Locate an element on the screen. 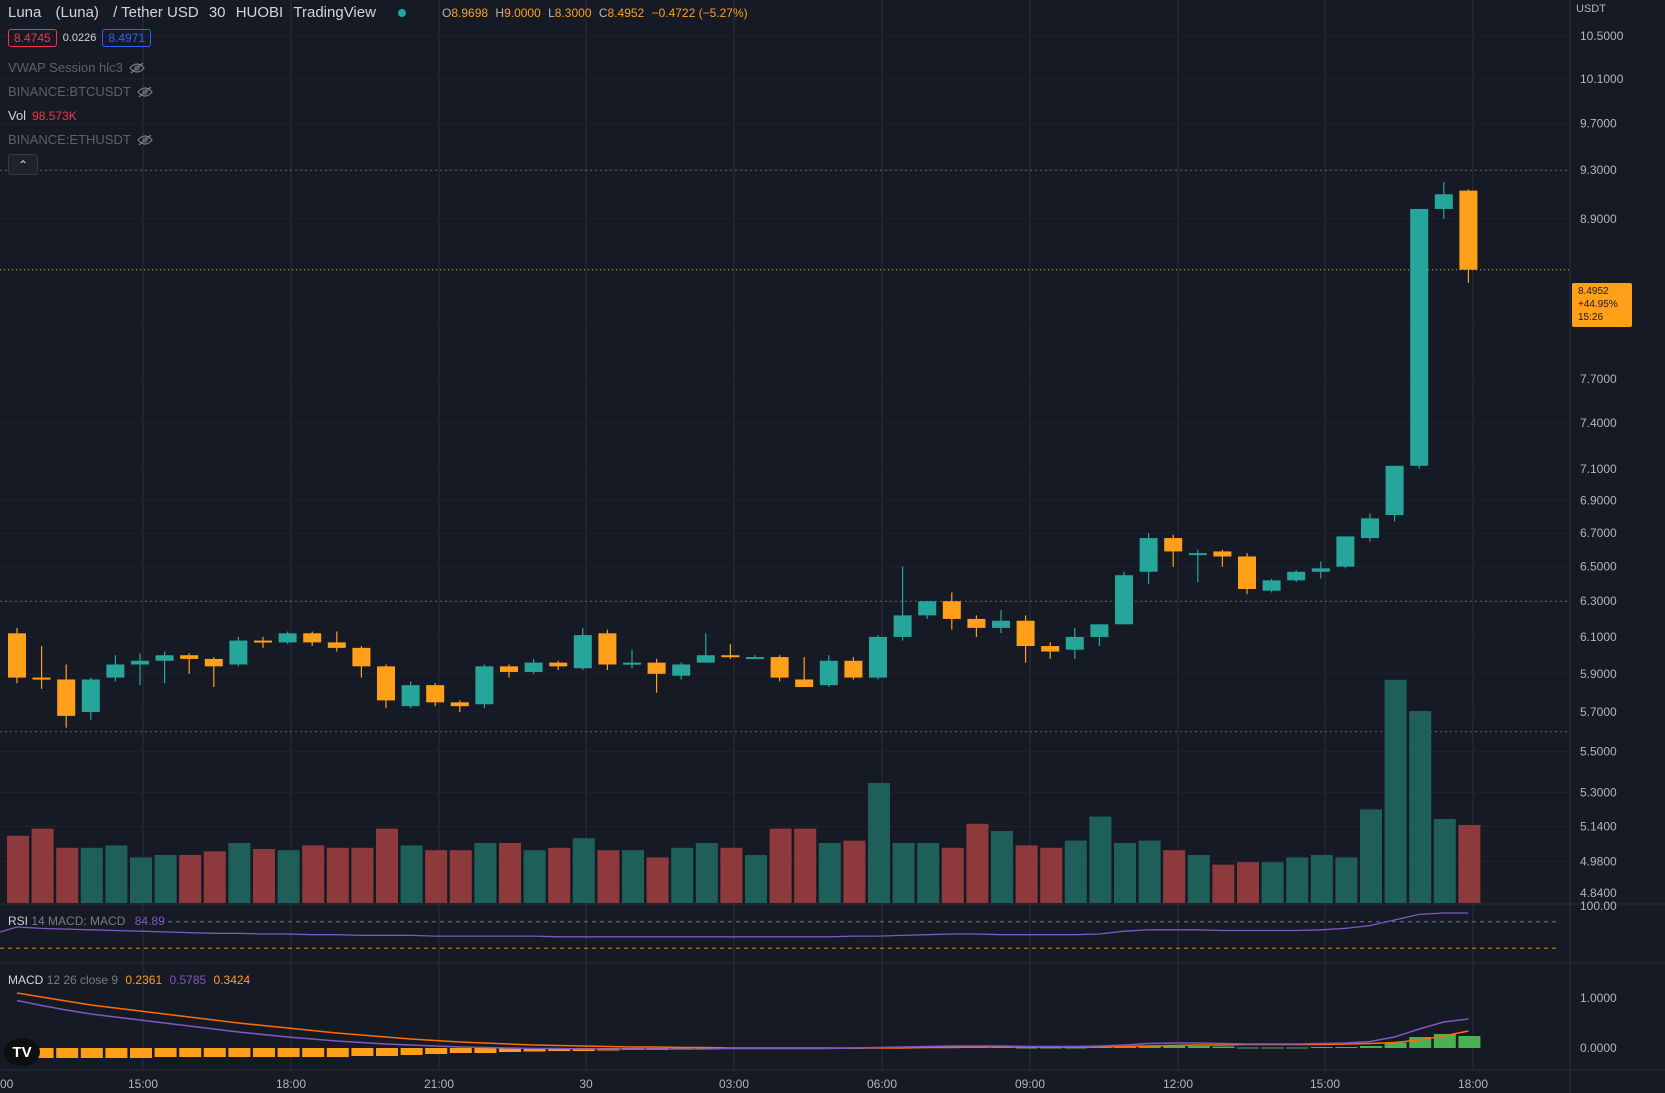 Image resolution: width=1665 pixels, height=1093 pixels. price-tick-label: 5.5000 is located at coordinates (1598, 752).